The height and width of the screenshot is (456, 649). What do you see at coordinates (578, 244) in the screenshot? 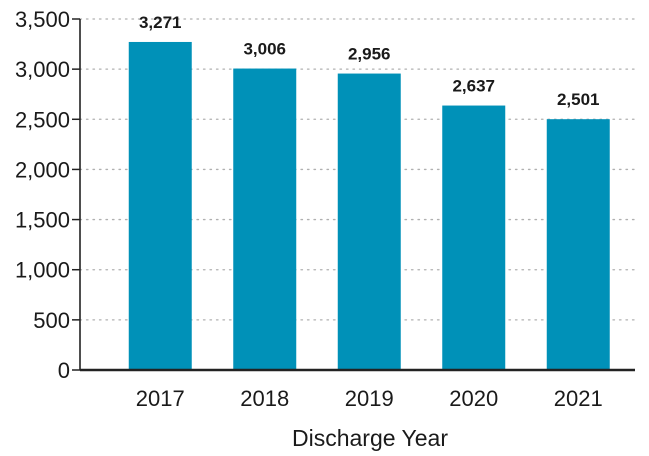
I see `bar-2021` at bounding box center [578, 244].